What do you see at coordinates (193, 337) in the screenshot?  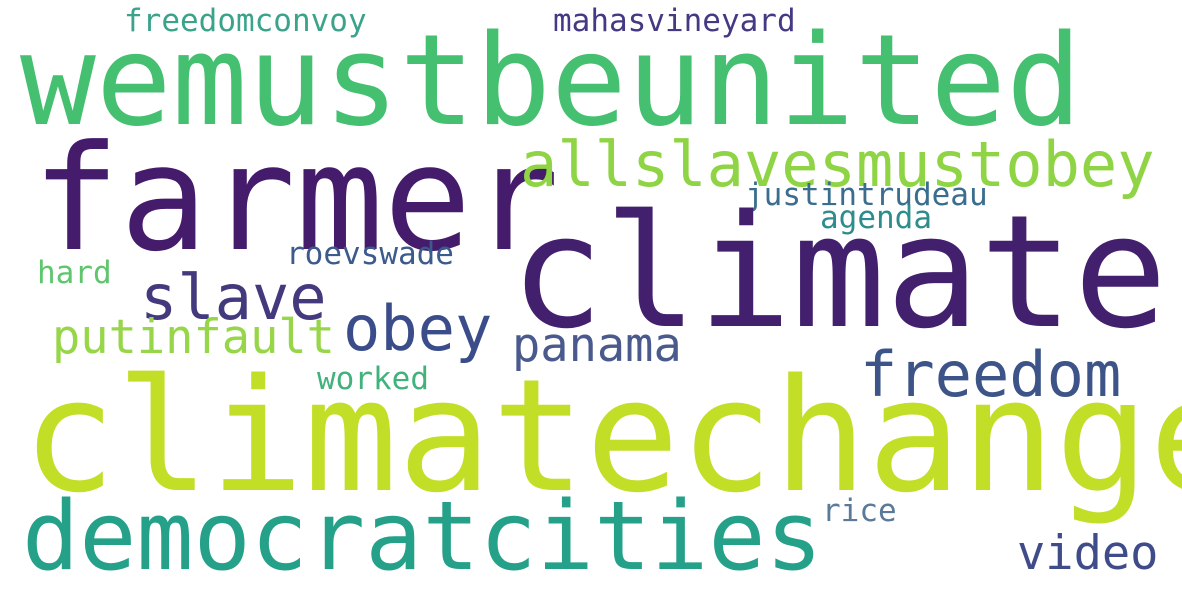 I see `word-putinfault: putinfault` at bounding box center [193, 337].